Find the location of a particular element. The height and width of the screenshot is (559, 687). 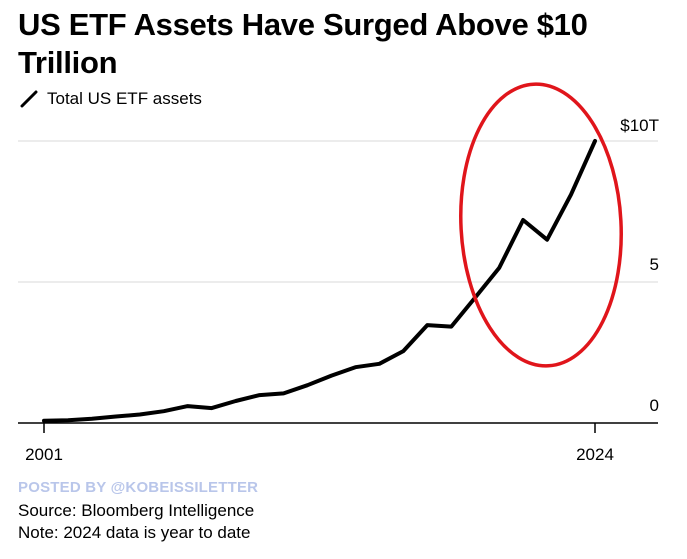

y-tick-label: 5 is located at coordinates (654, 264).